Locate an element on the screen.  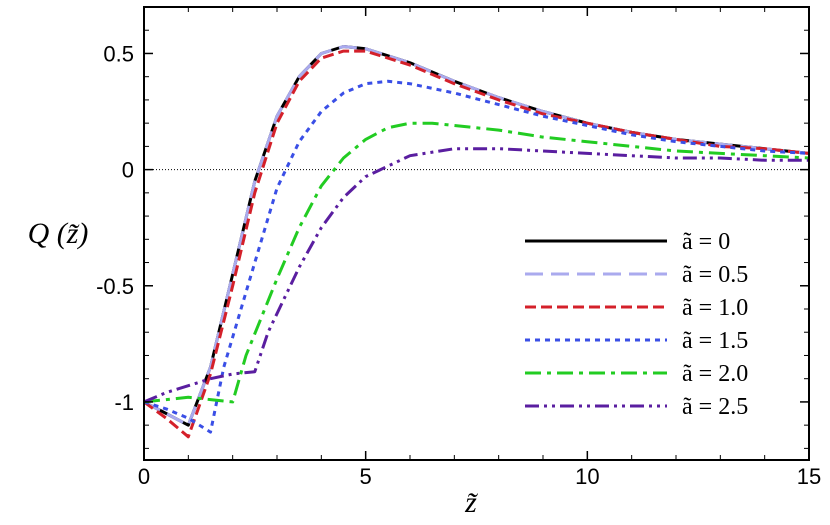
y-tick-label: -0.5 is located at coordinates (115, 286).